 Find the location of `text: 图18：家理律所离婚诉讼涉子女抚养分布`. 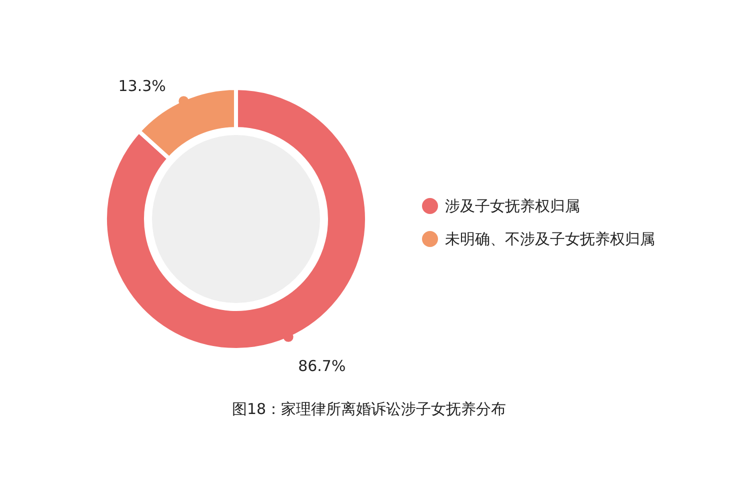

text: 图18：家理律所离婚诉讼涉子女抚养分布 is located at coordinates (369, 409).